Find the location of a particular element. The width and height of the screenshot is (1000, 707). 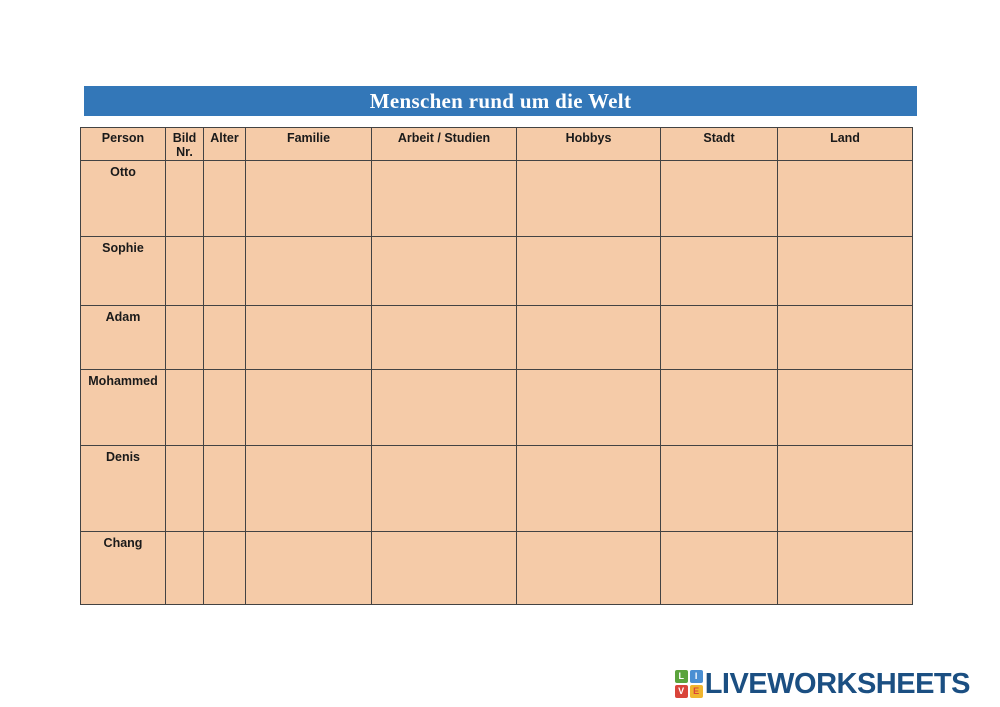

person-name-cell: Adam is located at coordinates (123, 337).